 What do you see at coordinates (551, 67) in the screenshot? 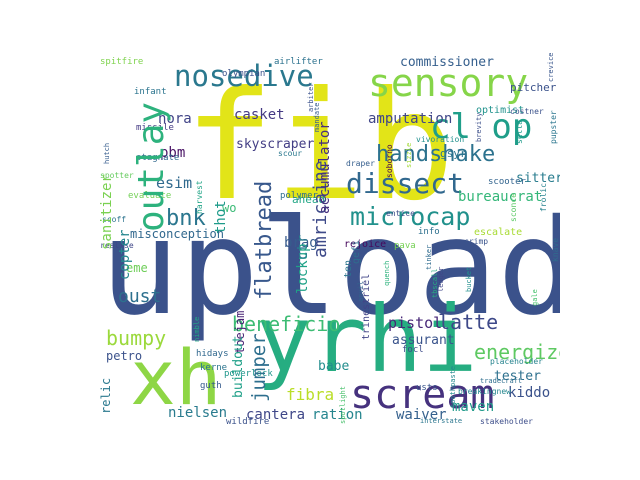
I see `cloud-word: crevice` at bounding box center [551, 67].